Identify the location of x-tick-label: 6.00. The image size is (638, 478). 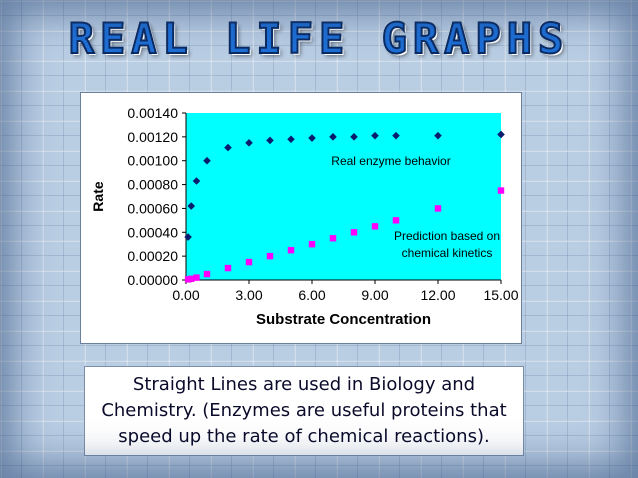
(311, 295).